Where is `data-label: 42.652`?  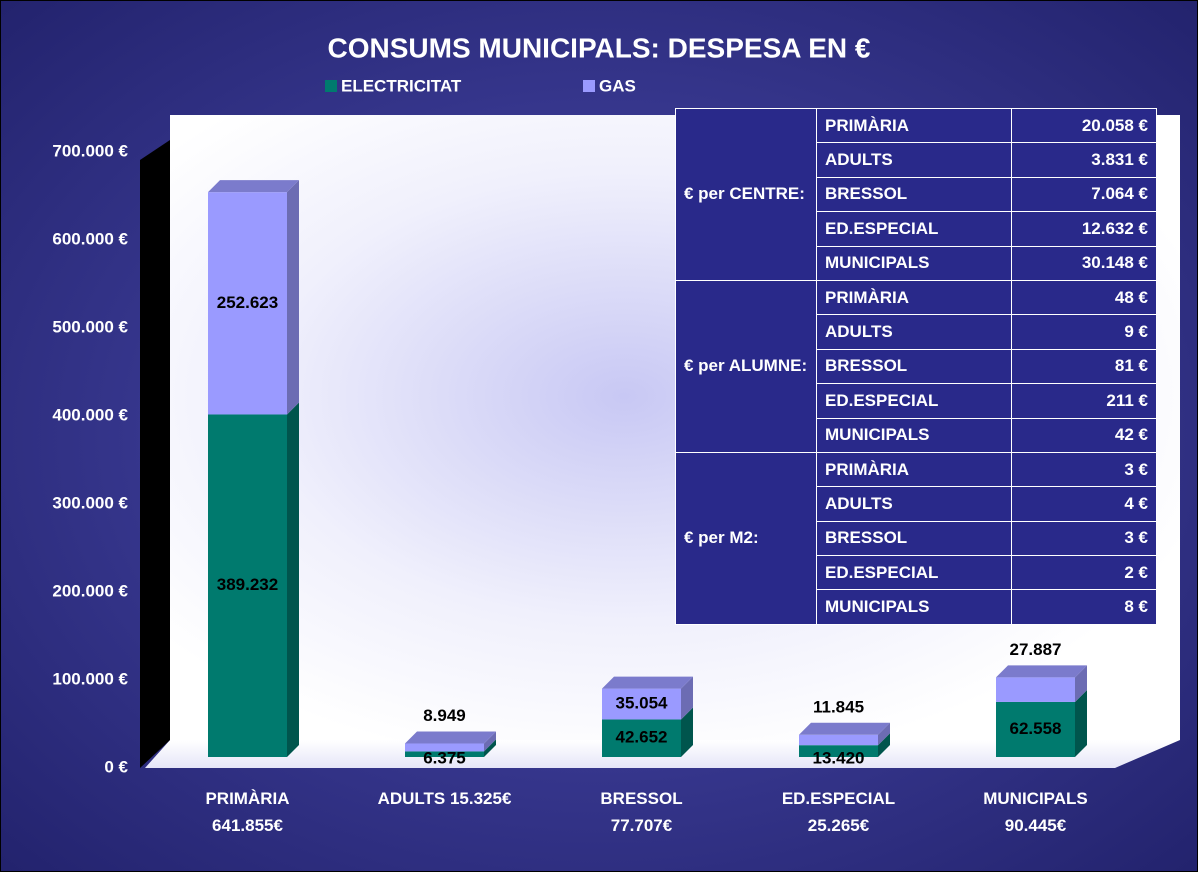
data-label: 42.652 is located at coordinates (642, 737).